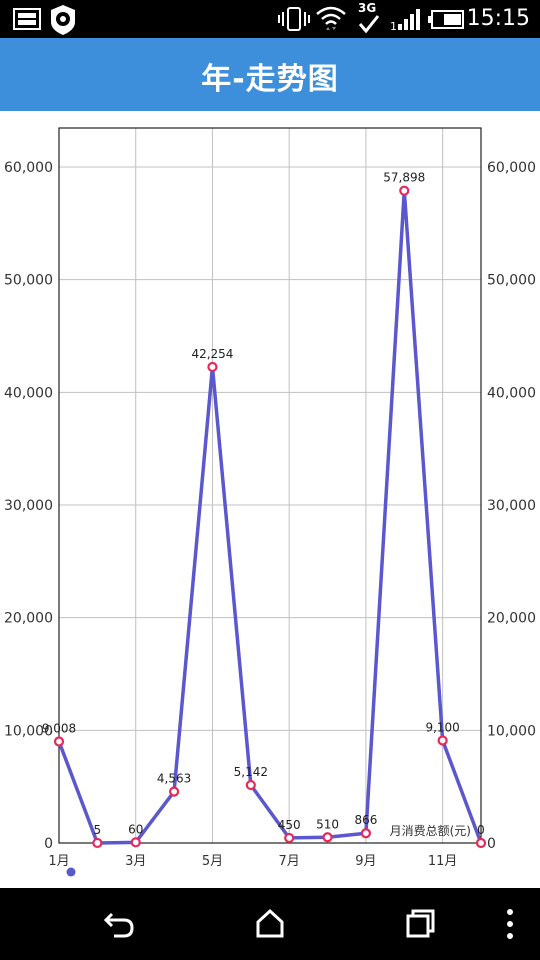  I want to click on y-tick-label-right: 20,000, so click(511, 619).